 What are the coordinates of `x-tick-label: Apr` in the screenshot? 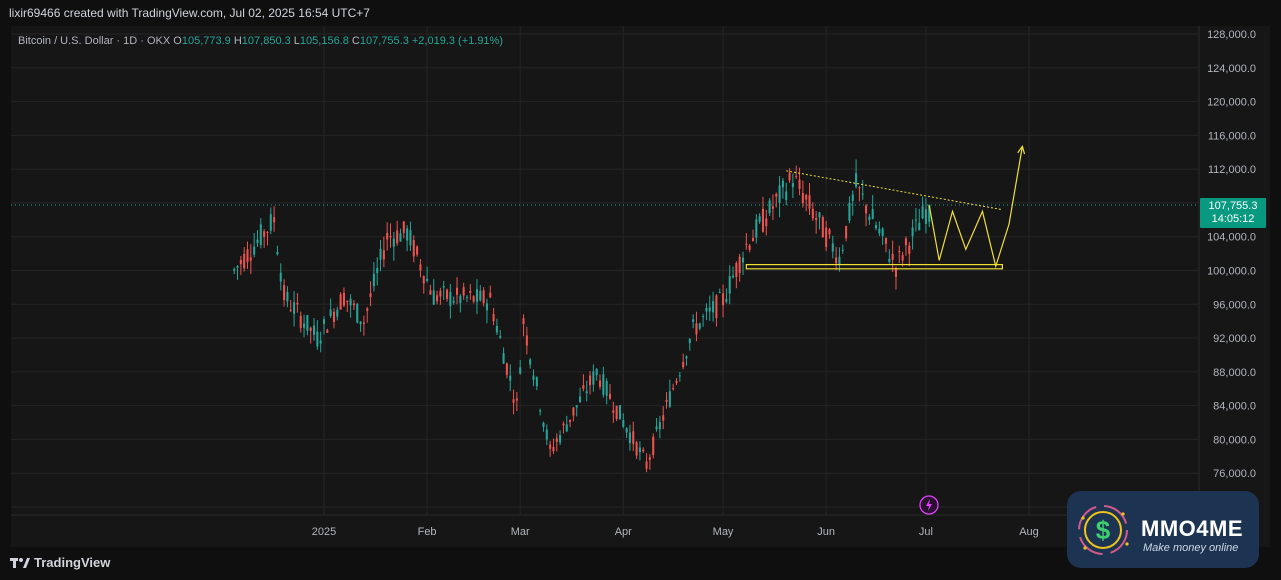 It's located at (623, 532).